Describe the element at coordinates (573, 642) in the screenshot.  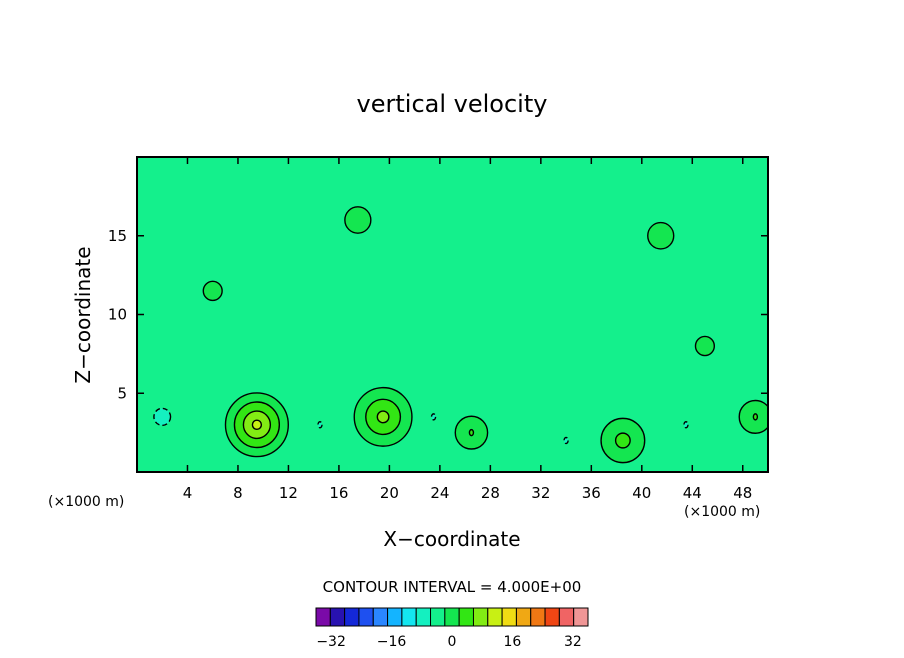
I see `colorbar-tick-label: 32` at that location.